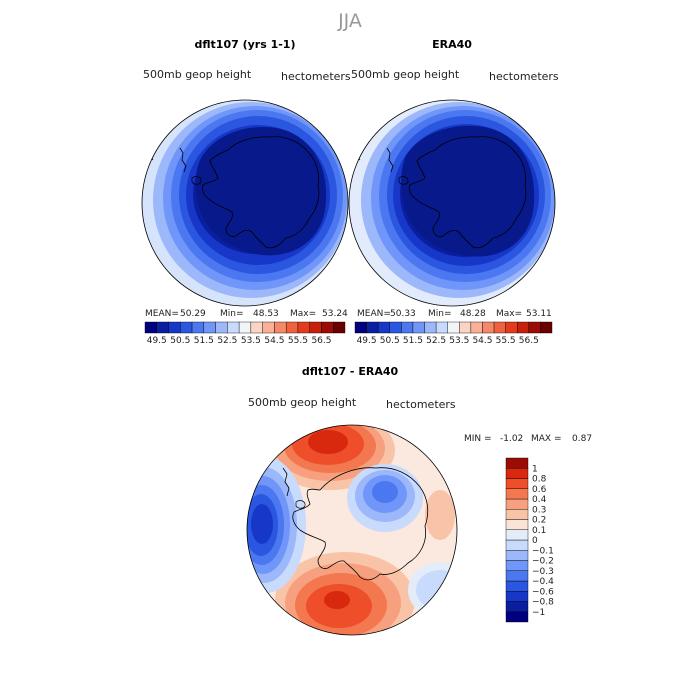  I want to click on max-value: 53.11, so click(539, 314).